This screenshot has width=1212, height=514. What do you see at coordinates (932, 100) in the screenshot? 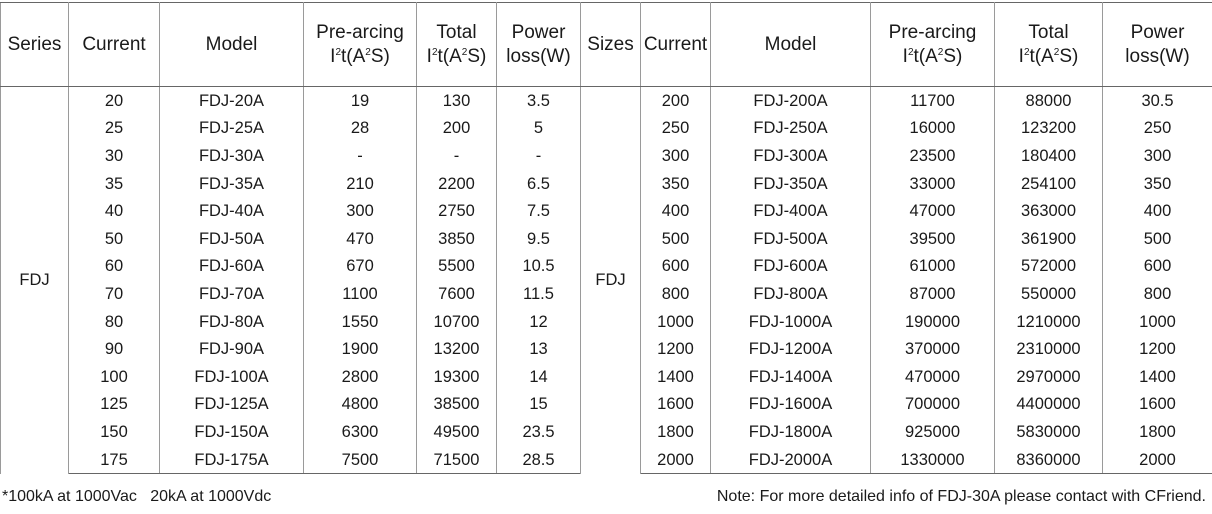
I see `prearcing-cell: 11700` at bounding box center [932, 100].